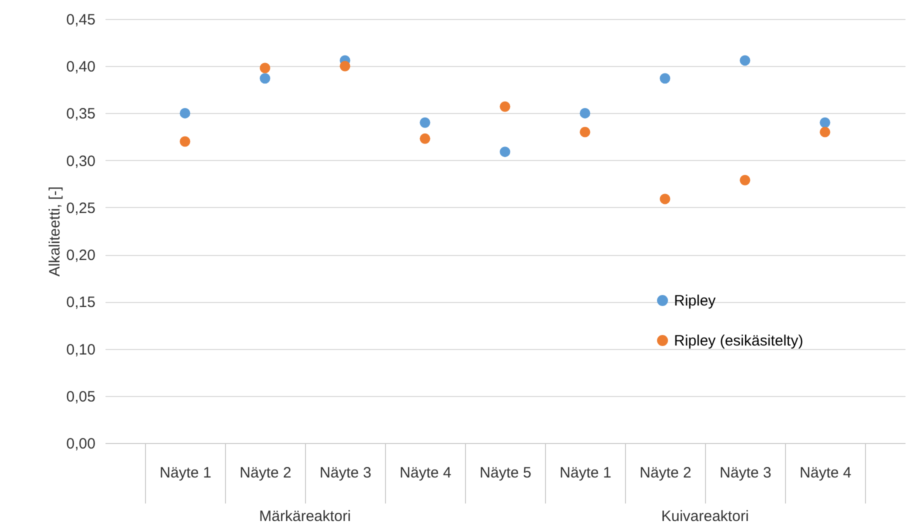 Image resolution: width=913 pixels, height=530 pixels. I want to click on y-tick-label: 0,25, so click(81, 208).